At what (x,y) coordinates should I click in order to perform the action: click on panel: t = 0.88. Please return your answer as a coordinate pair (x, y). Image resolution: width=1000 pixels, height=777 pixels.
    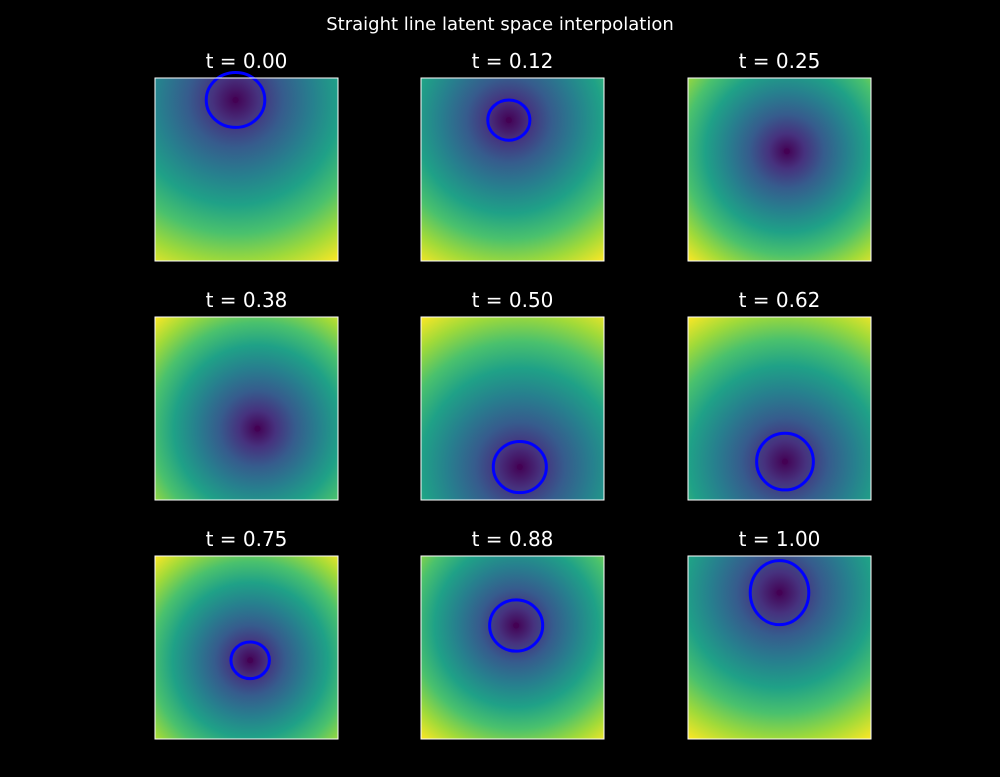
    Looking at the image, I should click on (512, 633).